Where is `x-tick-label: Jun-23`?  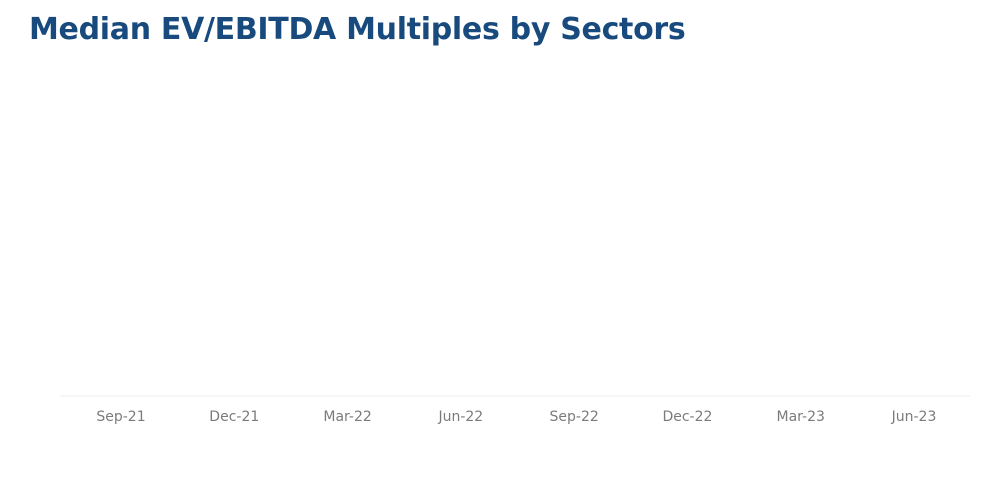
x-tick-label: Jun-23 is located at coordinates (914, 417).